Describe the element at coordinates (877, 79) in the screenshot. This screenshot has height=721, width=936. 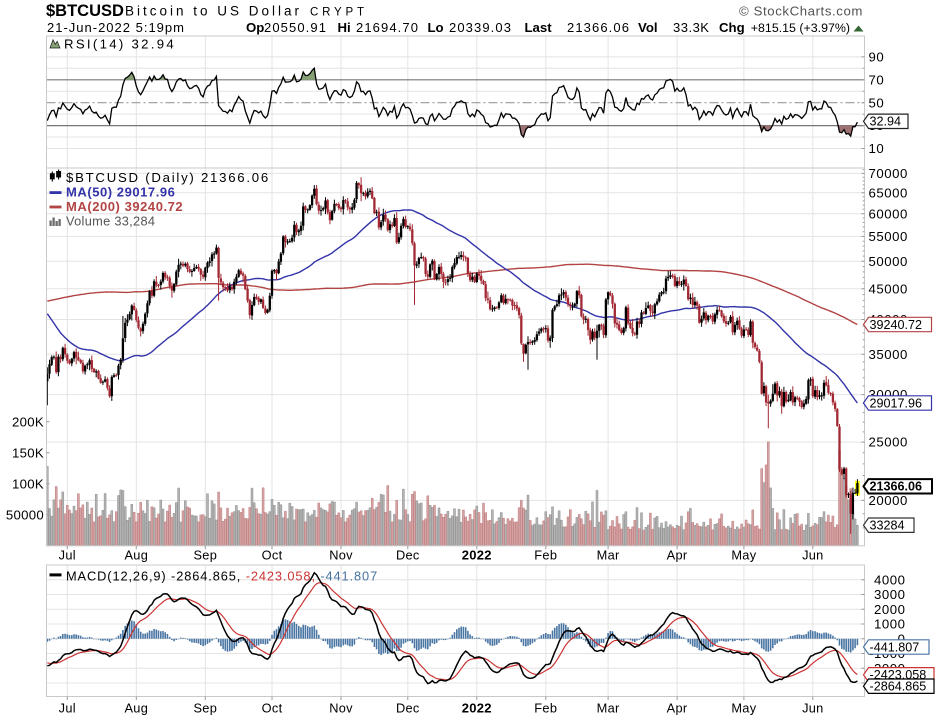
I see `svg-text: 70` at that location.